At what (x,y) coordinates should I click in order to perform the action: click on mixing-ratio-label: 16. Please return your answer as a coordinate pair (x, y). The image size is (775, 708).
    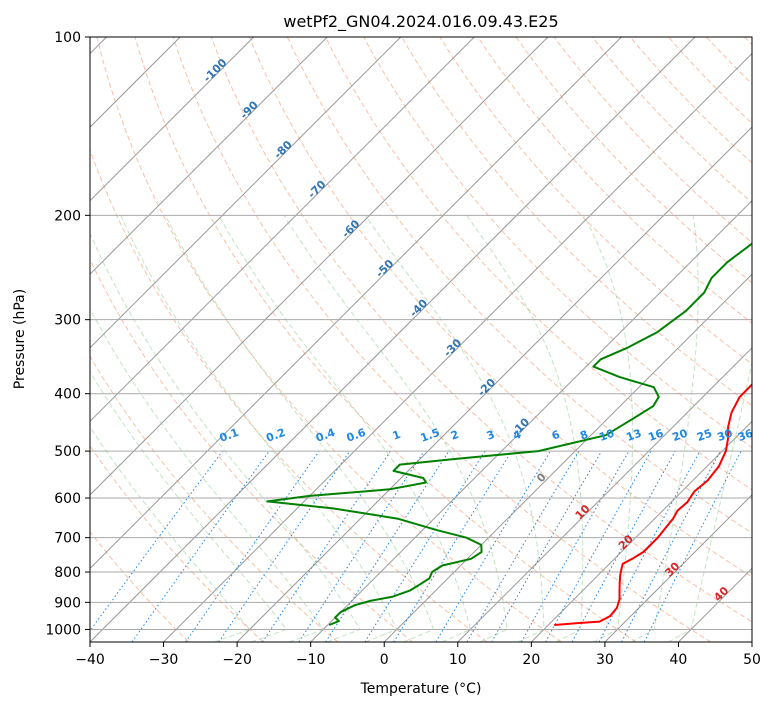
    Looking at the image, I should click on (655, 435).